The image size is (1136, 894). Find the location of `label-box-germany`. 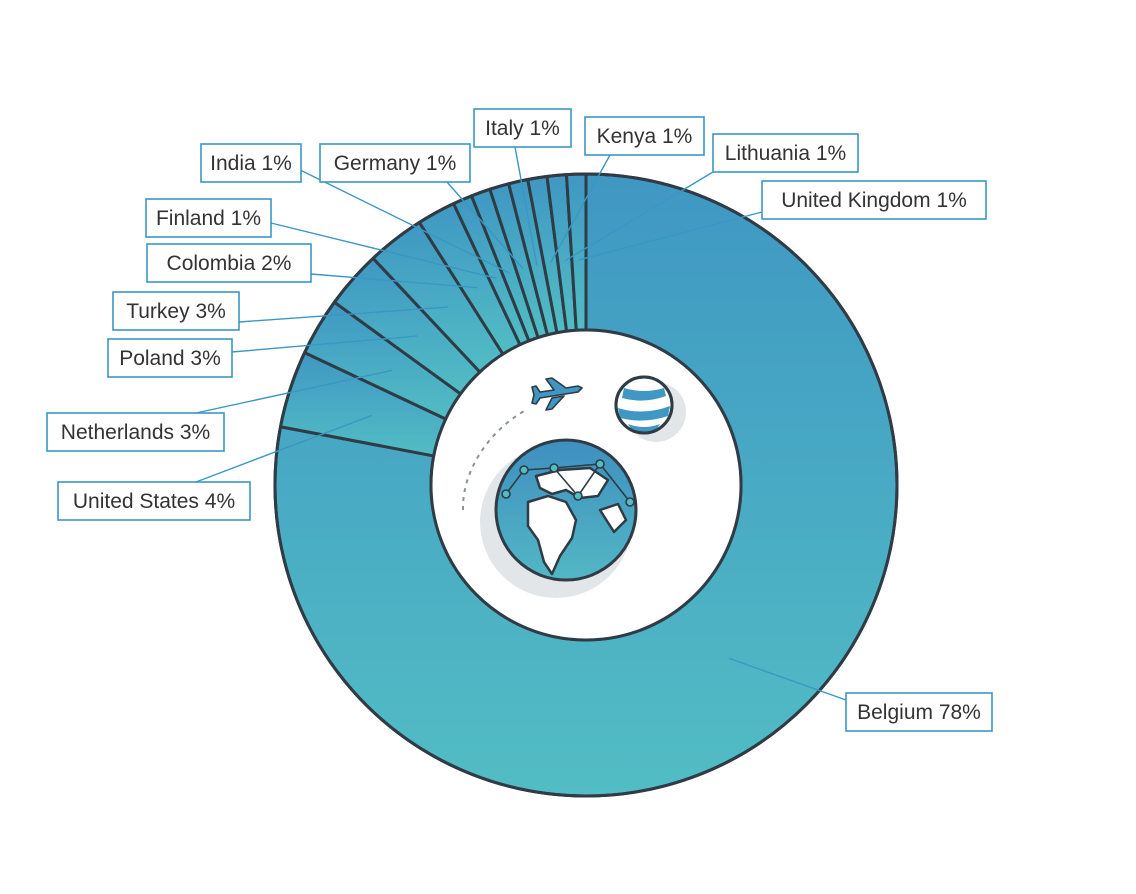

label-box-germany is located at coordinates (395, 163).